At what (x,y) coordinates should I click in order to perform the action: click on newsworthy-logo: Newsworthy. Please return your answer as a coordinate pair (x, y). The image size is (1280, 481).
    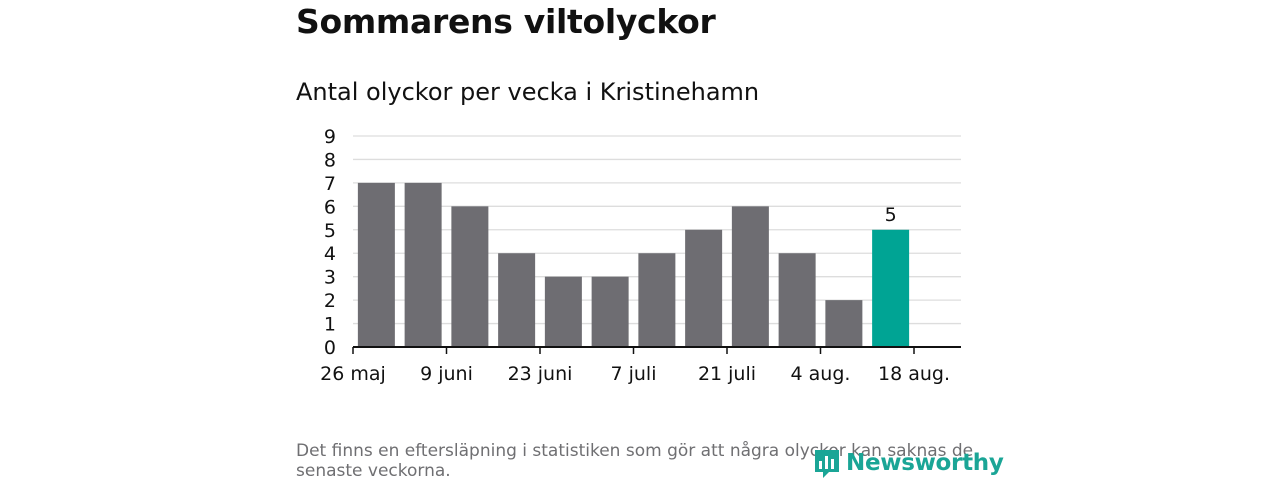
    Looking at the image, I should click on (909, 463).